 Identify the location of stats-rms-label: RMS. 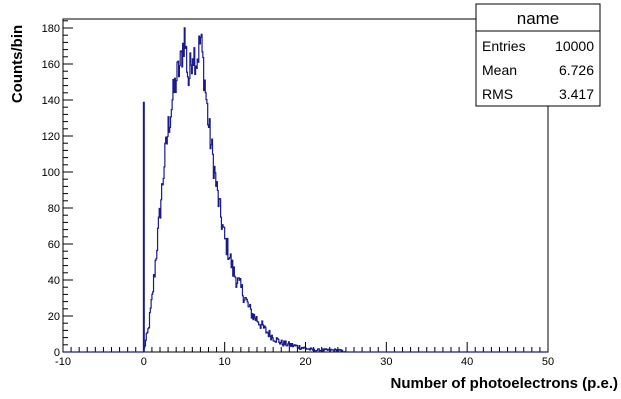
(497, 94).